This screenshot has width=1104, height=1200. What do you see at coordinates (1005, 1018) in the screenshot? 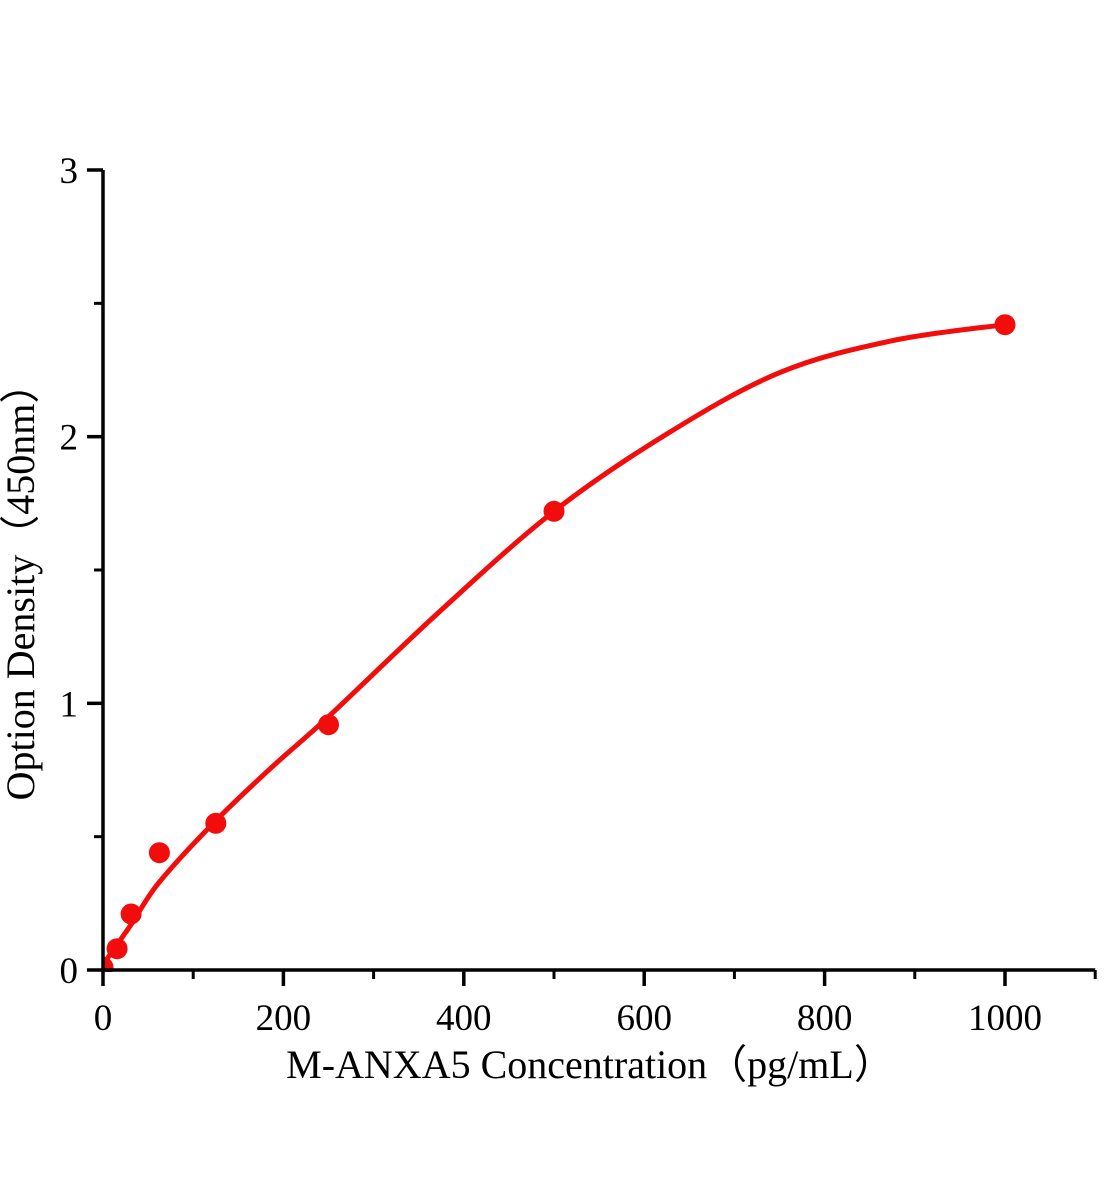
I see `x-tick-label: 1000` at bounding box center [1005, 1018].